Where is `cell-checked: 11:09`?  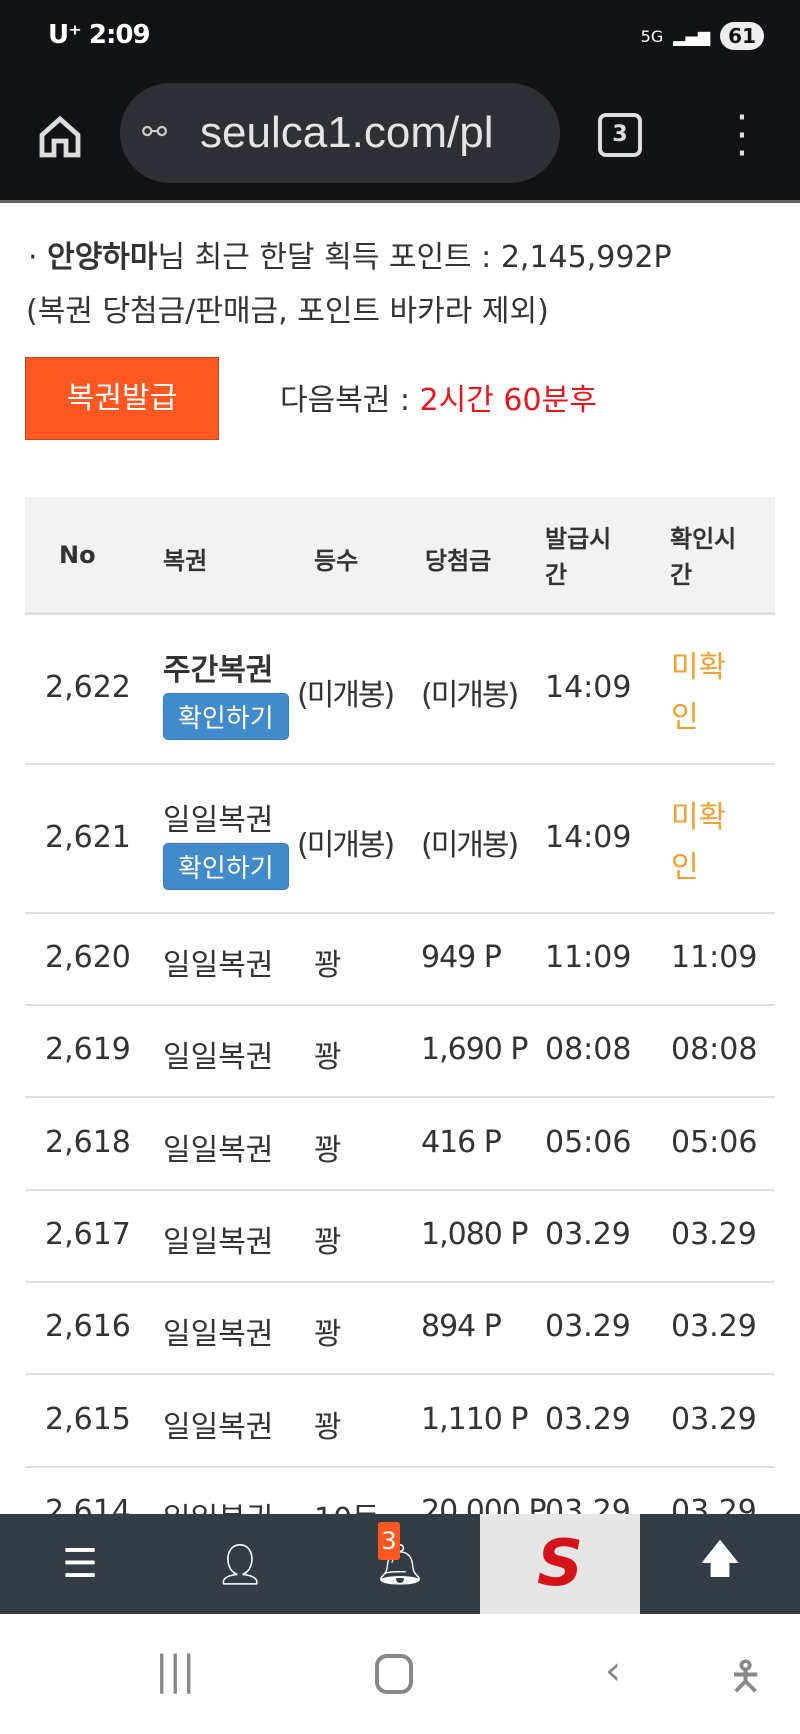
cell-checked: 11:09 is located at coordinates (714, 957).